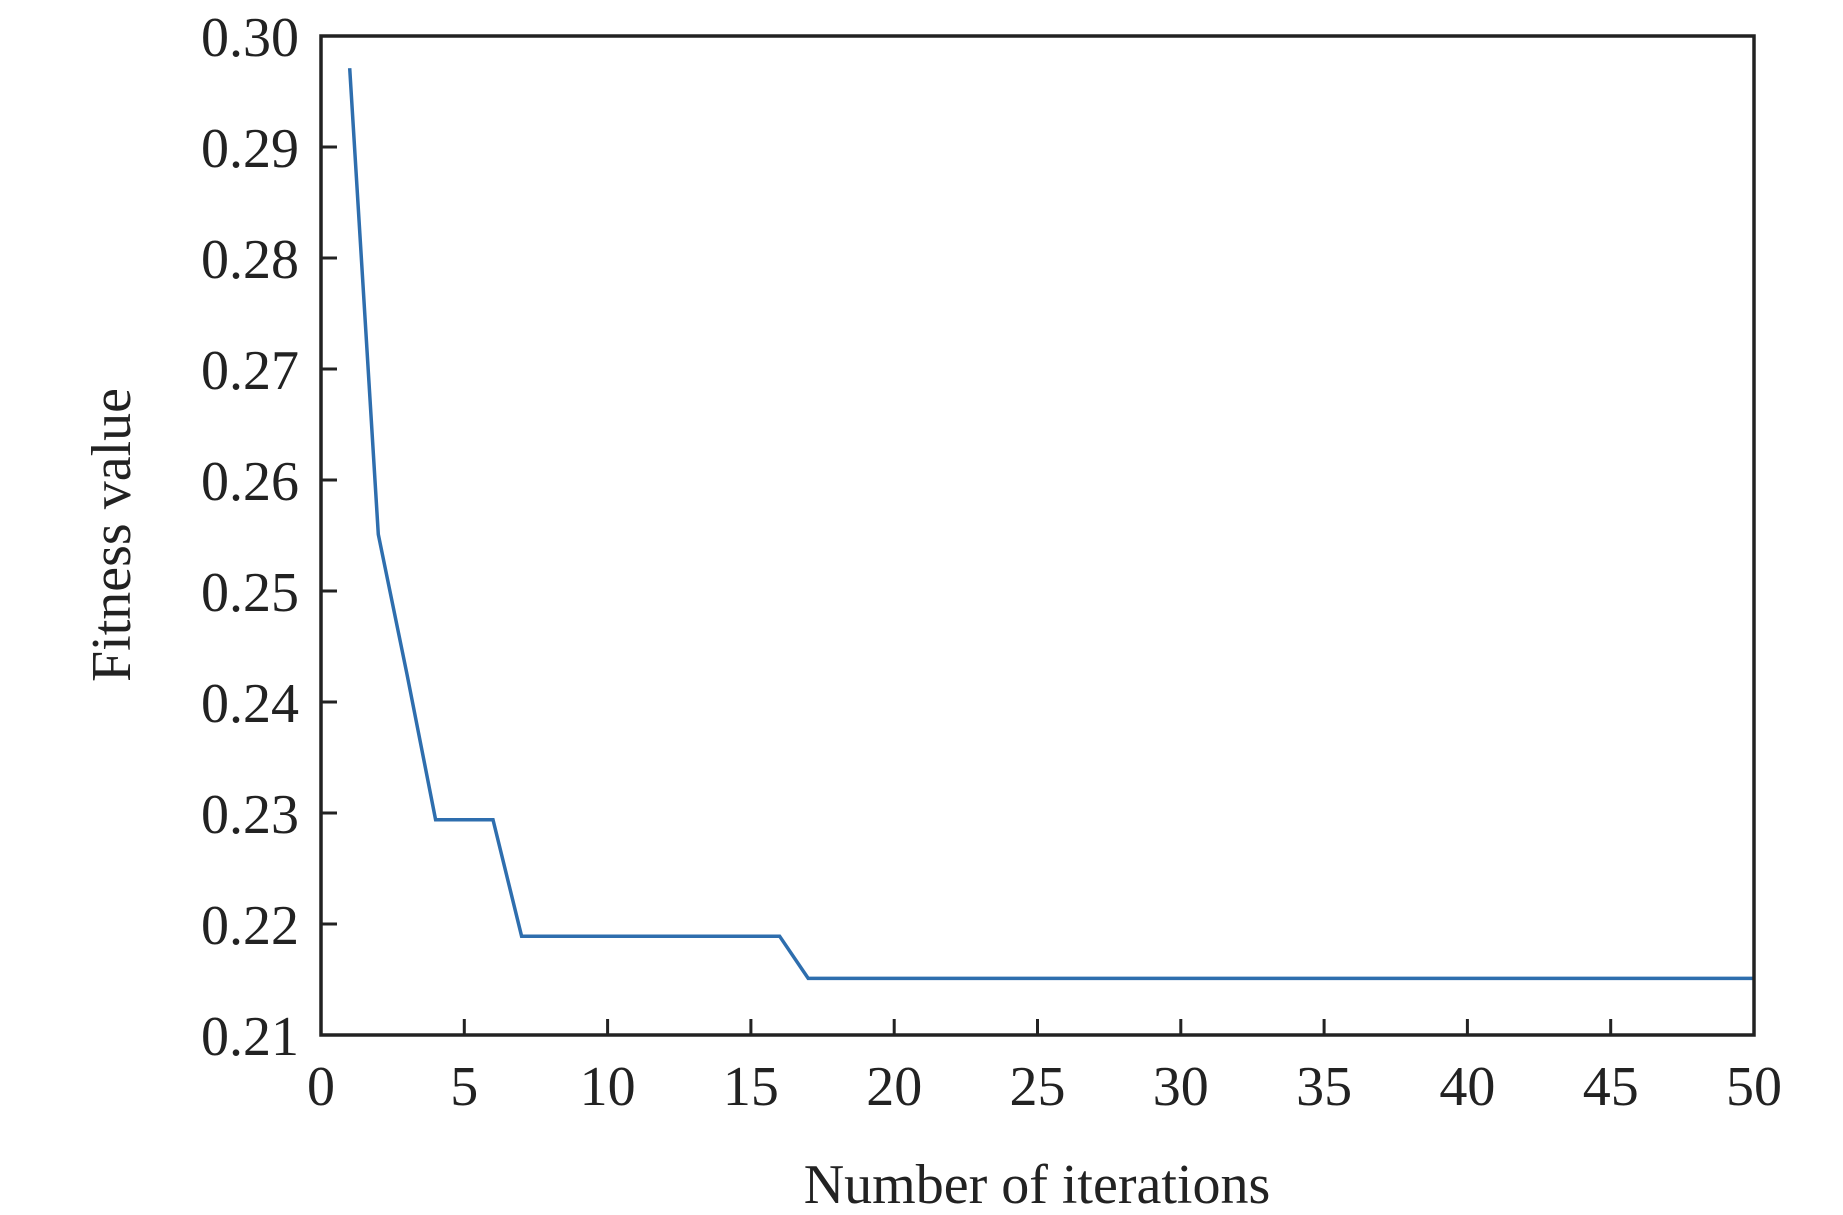 The width and height of the screenshot is (1843, 1215). What do you see at coordinates (250, 38) in the screenshot?
I see `y-tick-label: 0.30` at bounding box center [250, 38].